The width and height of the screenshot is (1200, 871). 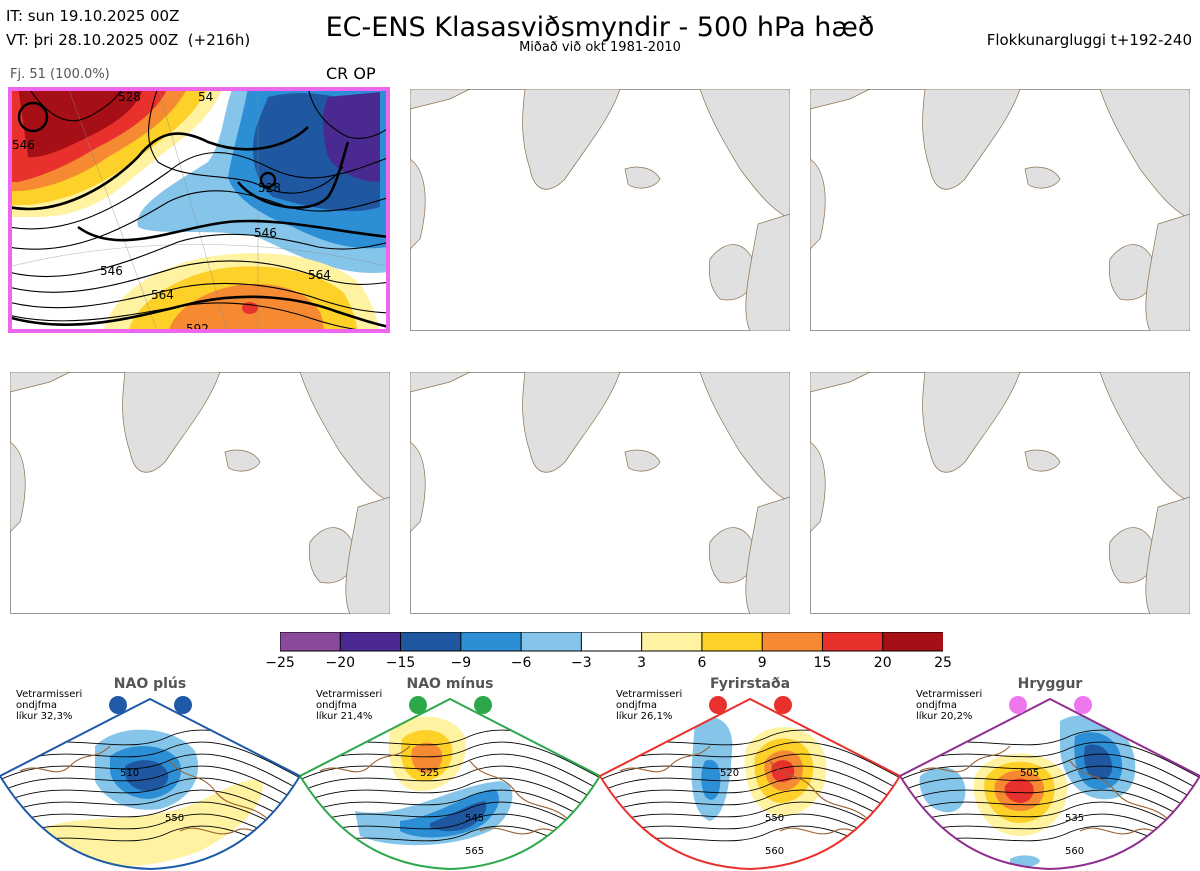 What do you see at coordinates (1029, 773) in the screenshot?
I see `contour-label: 505` at bounding box center [1029, 773].